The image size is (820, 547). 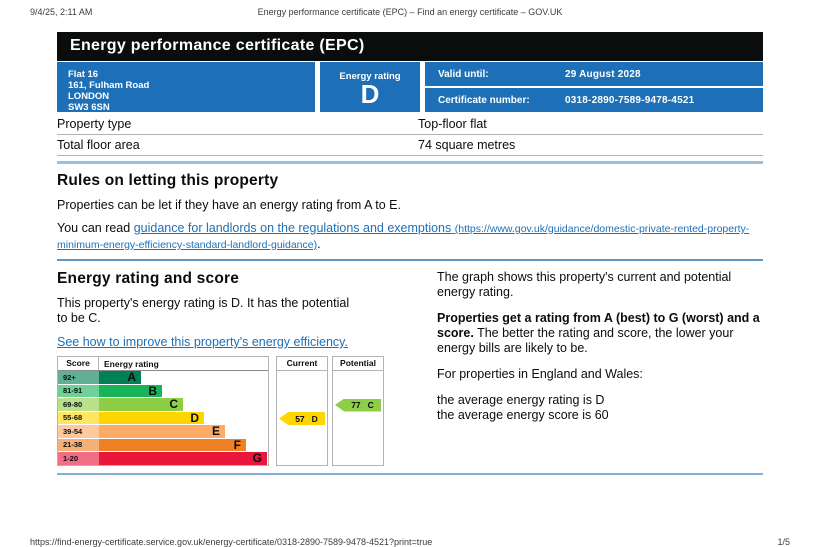 I want to click on epc-band-row-e: 39-54 E, so click(x=163, y=431).